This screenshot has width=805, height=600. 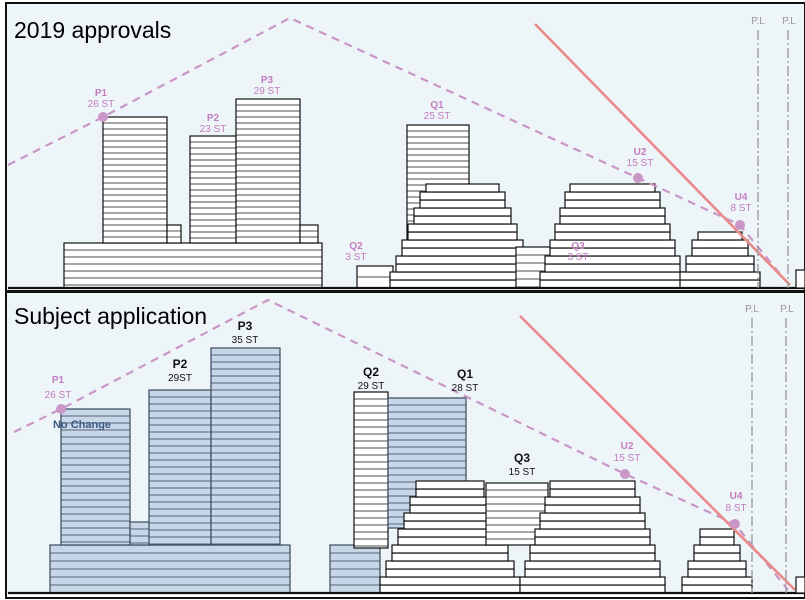 What do you see at coordinates (465, 388) in the screenshot?
I see `storey-label: 28 ST` at bounding box center [465, 388].